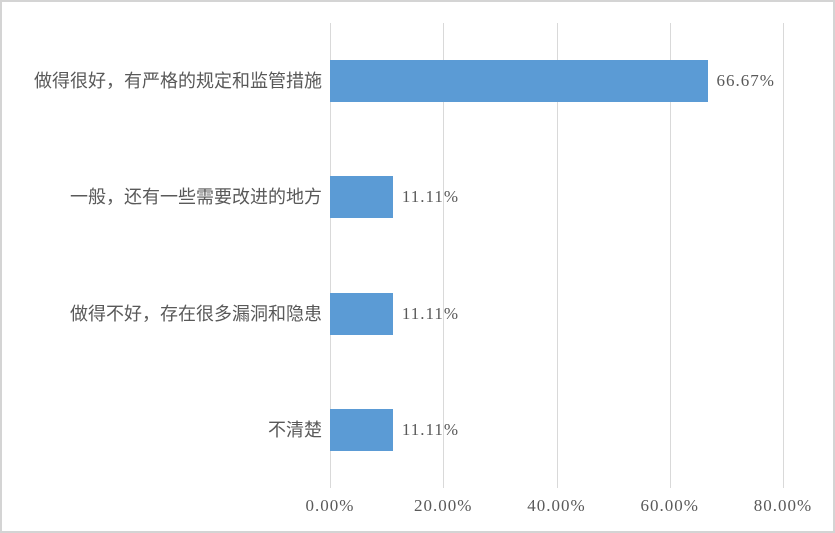  I want to click on x-axis-tick-label: 60.00%, so click(669, 505).